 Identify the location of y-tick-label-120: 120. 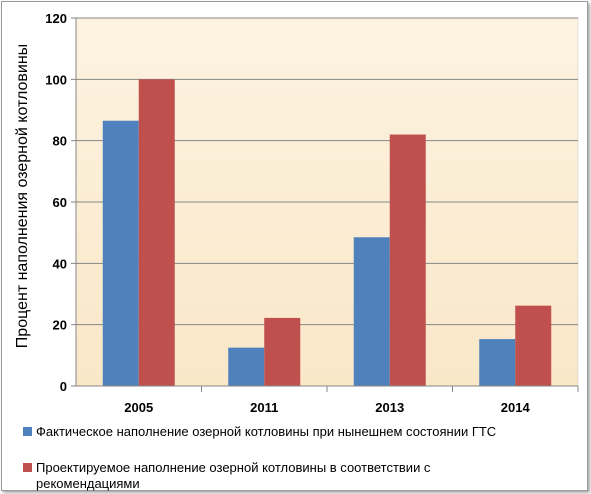
(56, 18).